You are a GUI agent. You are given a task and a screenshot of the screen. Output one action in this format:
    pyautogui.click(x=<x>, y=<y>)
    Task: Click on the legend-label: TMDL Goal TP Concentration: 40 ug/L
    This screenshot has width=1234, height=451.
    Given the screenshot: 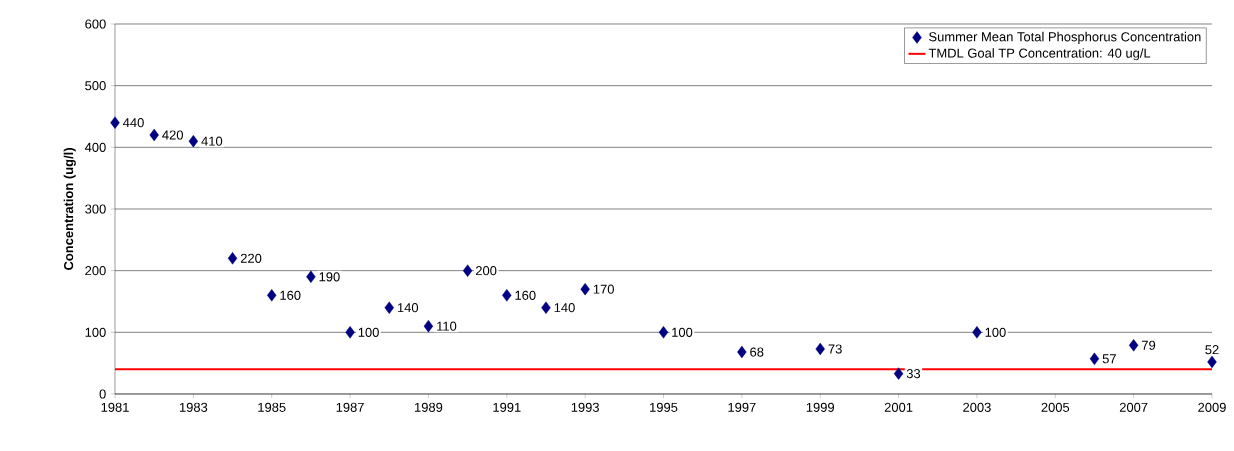 What is the action you would take?
    pyautogui.click(x=1039, y=54)
    